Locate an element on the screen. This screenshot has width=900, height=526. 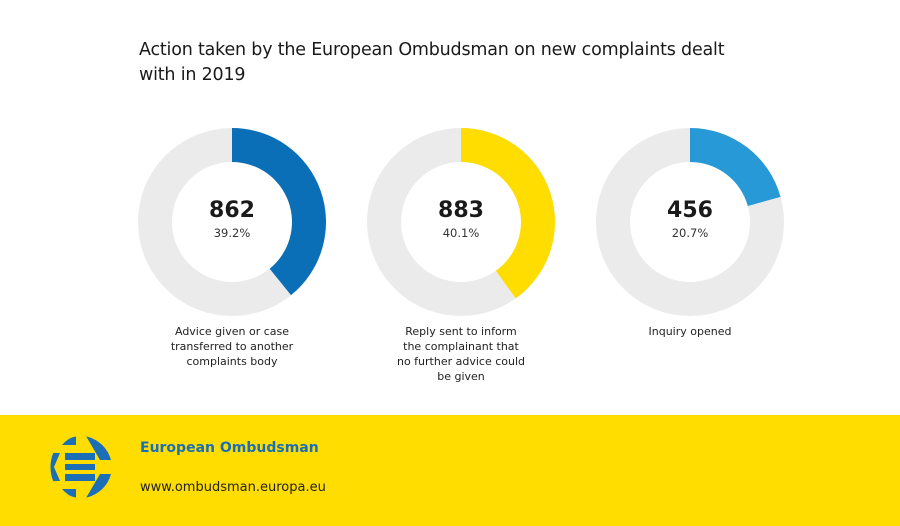
donut-value: 456 is located at coordinates (690, 210).